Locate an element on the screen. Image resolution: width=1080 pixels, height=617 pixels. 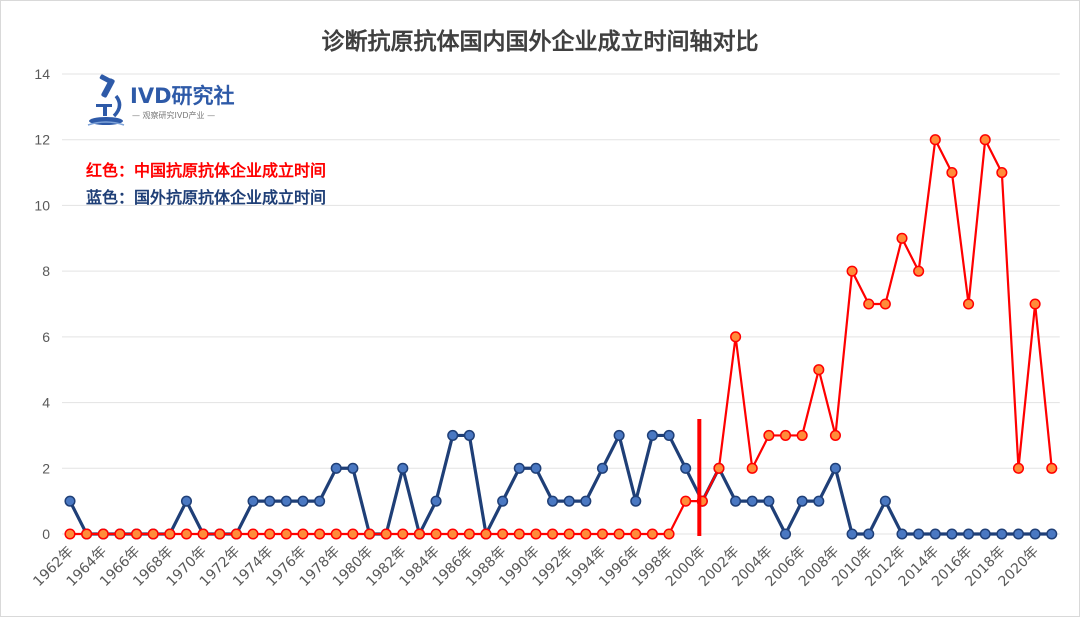
y-tick-label: 10 is located at coordinates (42, 205).